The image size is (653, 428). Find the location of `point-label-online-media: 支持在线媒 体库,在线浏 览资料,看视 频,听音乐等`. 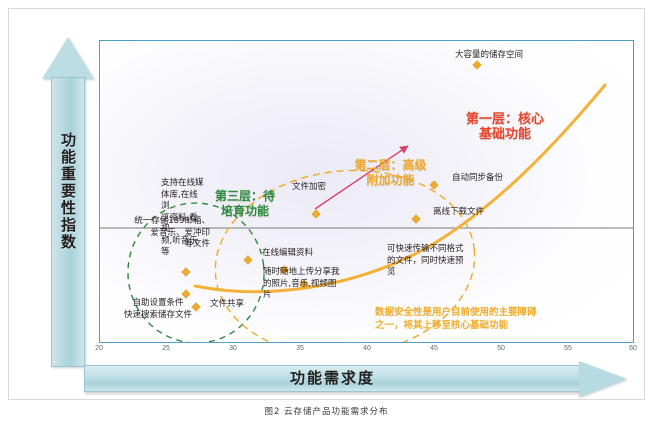

point-label-online-media: 支持在线媒 体库,在线浏 览资料,看视 频,听音乐等 is located at coordinates (182, 217).